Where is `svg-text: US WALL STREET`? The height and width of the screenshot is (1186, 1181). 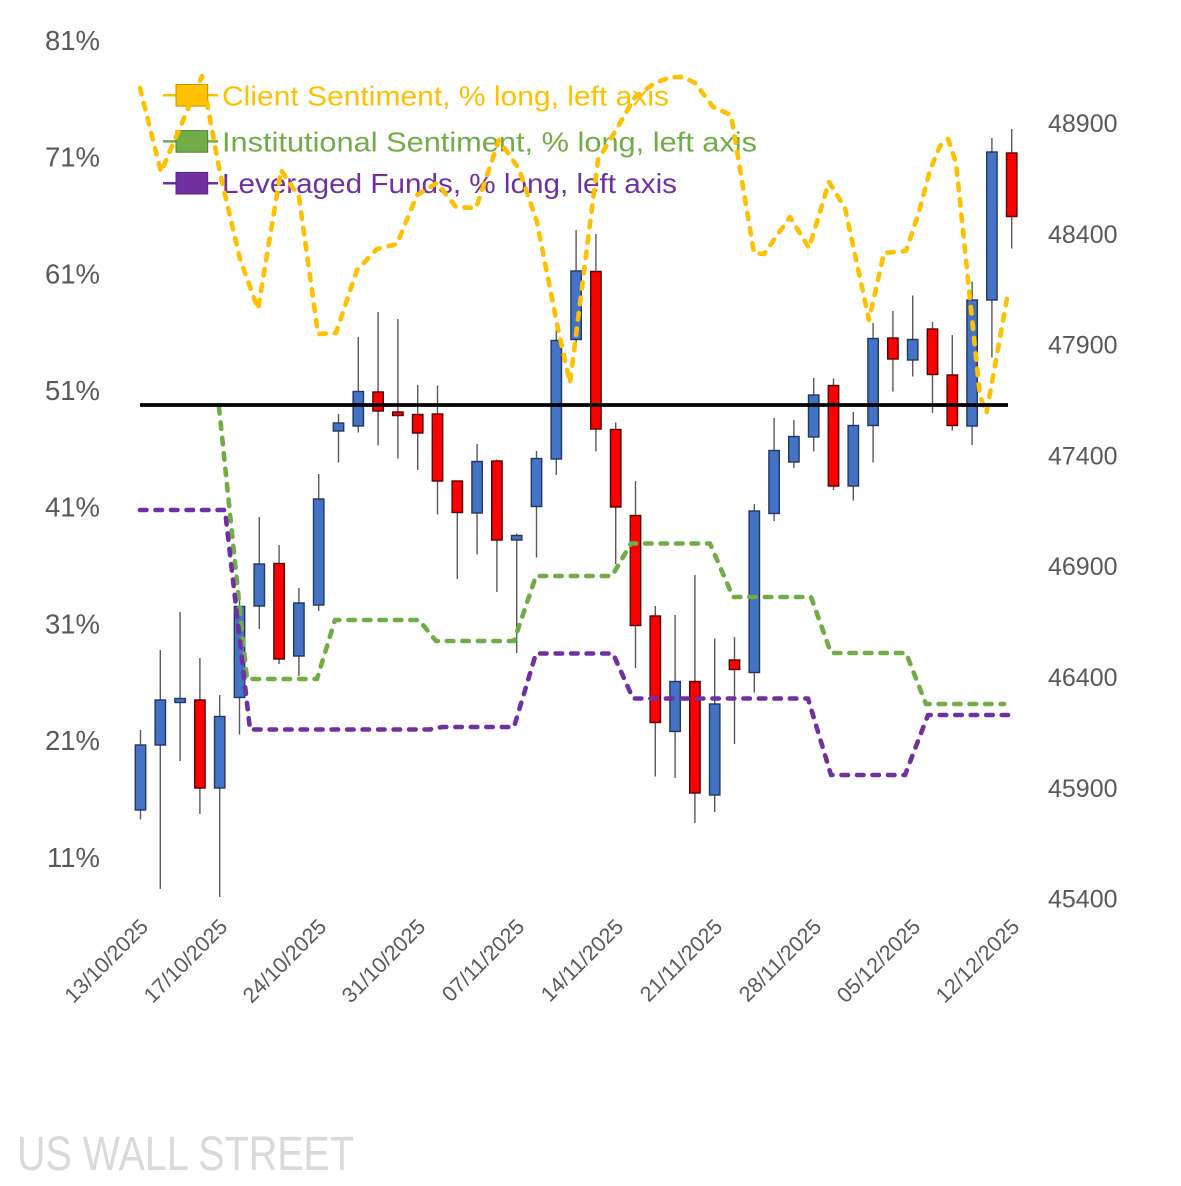
svg-text: US WALL STREET is located at coordinates (185, 1154).